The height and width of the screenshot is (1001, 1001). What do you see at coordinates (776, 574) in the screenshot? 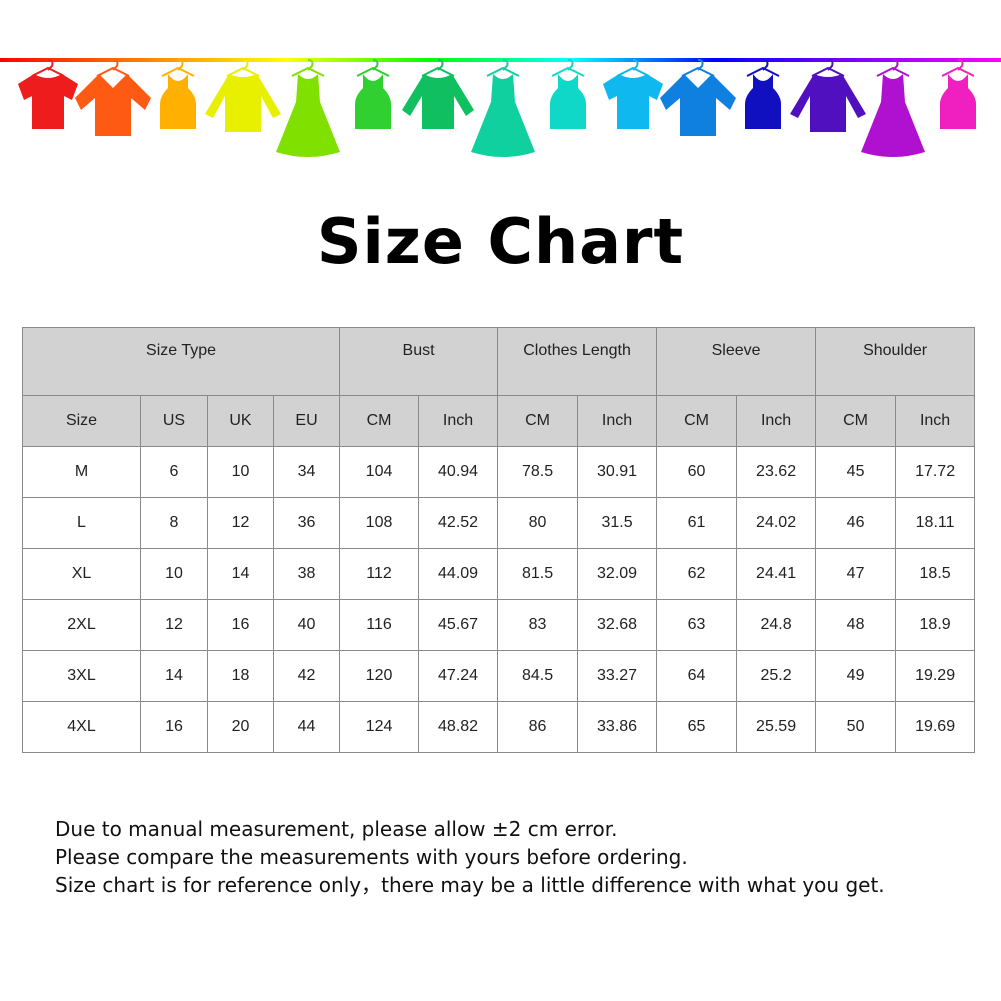
I see `table-cell: 24.41` at bounding box center [776, 574].